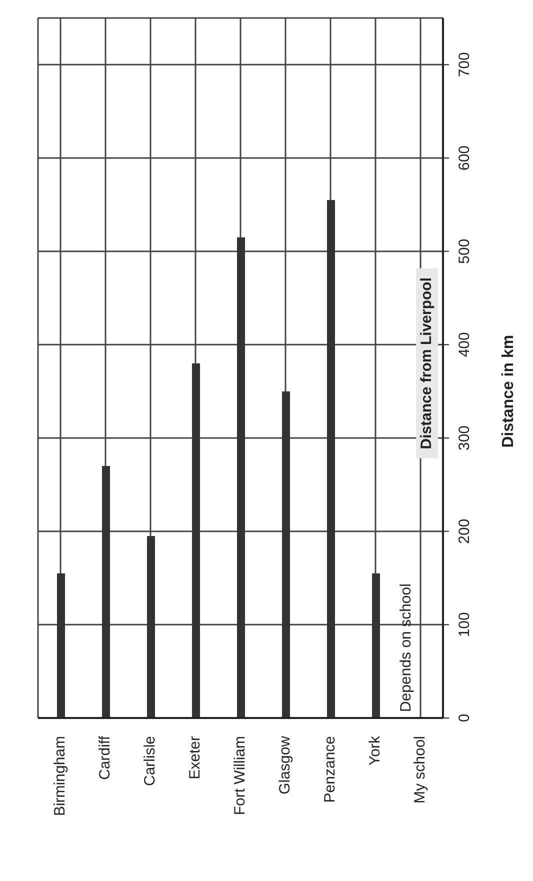 This screenshot has width=533, height=881. Describe the element at coordinates (464, 625) in the screenshot. I see `y-tick-label: 100` at that location.